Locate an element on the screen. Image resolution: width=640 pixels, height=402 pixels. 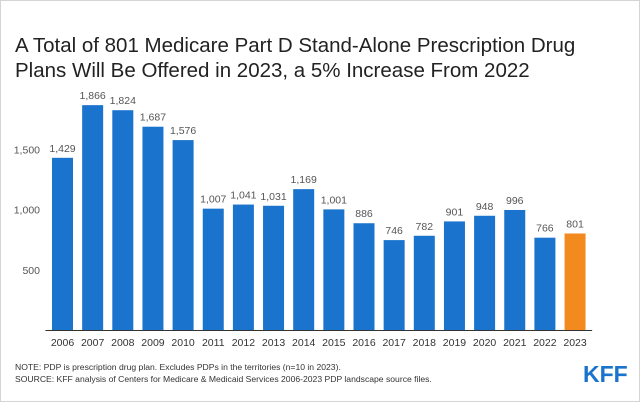
x-tick-label-2019: 2019 is located at coordinates (455, 343).